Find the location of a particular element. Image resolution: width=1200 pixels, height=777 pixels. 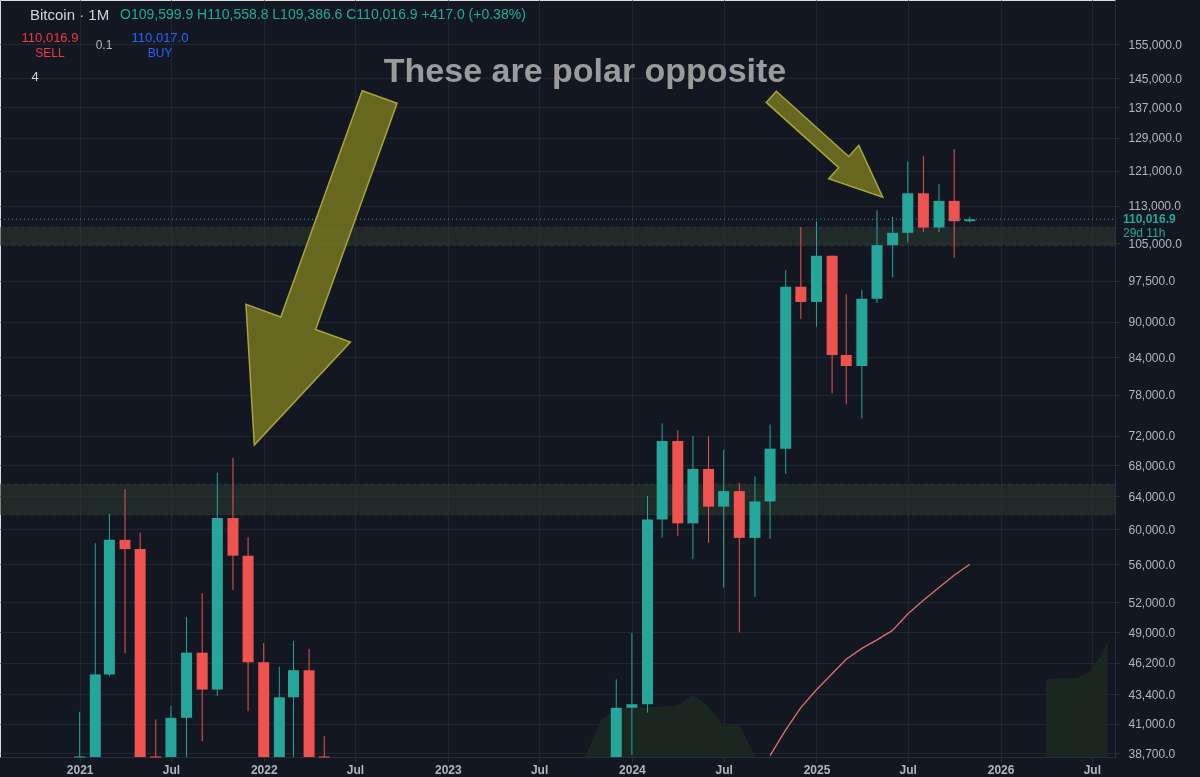

y-tick-label: 137,000.0 is located at coordinates (1155, 107).